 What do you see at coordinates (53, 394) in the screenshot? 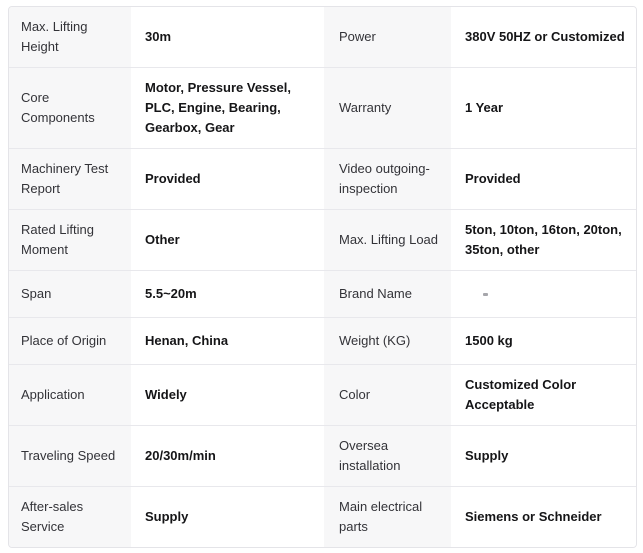
I see `spec-label-text: Application` at bounding box center [53, 394].